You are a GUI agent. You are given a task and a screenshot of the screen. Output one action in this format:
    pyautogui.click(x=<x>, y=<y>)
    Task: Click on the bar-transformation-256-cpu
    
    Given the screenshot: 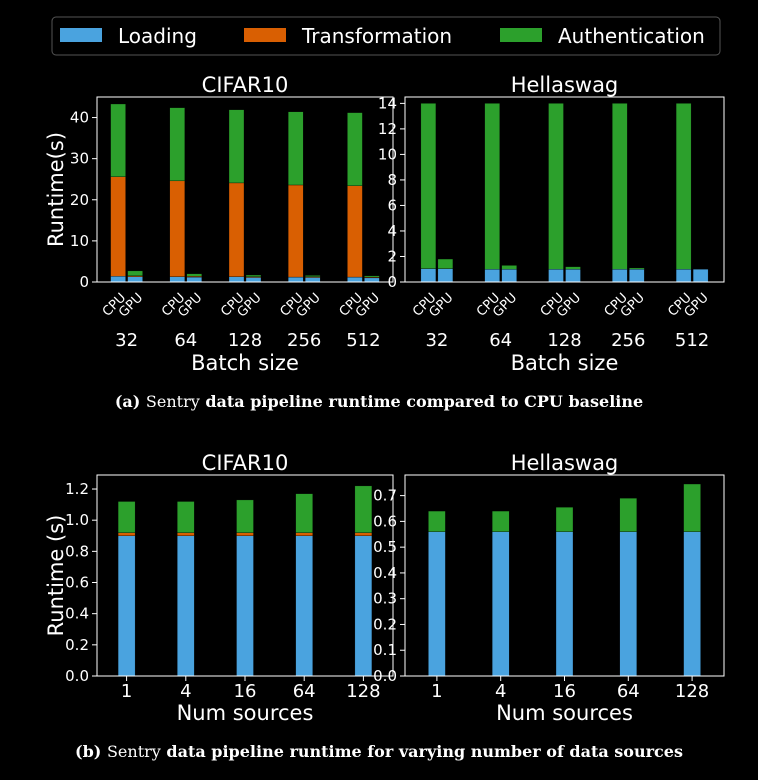 What is the action you would take?
    pyautogui.click(x=296, y=231)
    